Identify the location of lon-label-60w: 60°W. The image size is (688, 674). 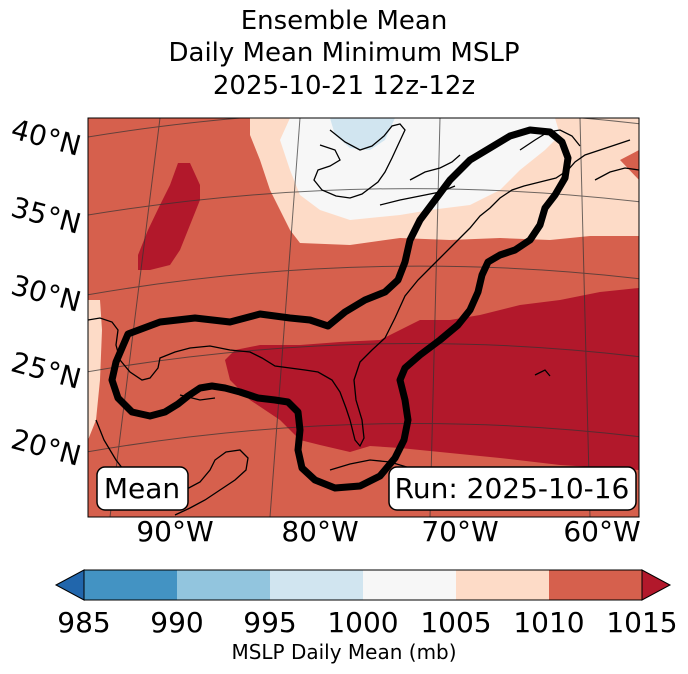
(602, 531).